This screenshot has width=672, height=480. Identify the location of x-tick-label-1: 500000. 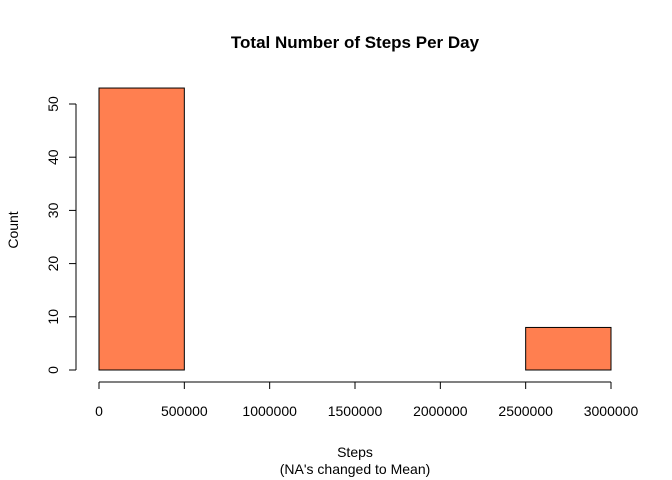
(184, 411).